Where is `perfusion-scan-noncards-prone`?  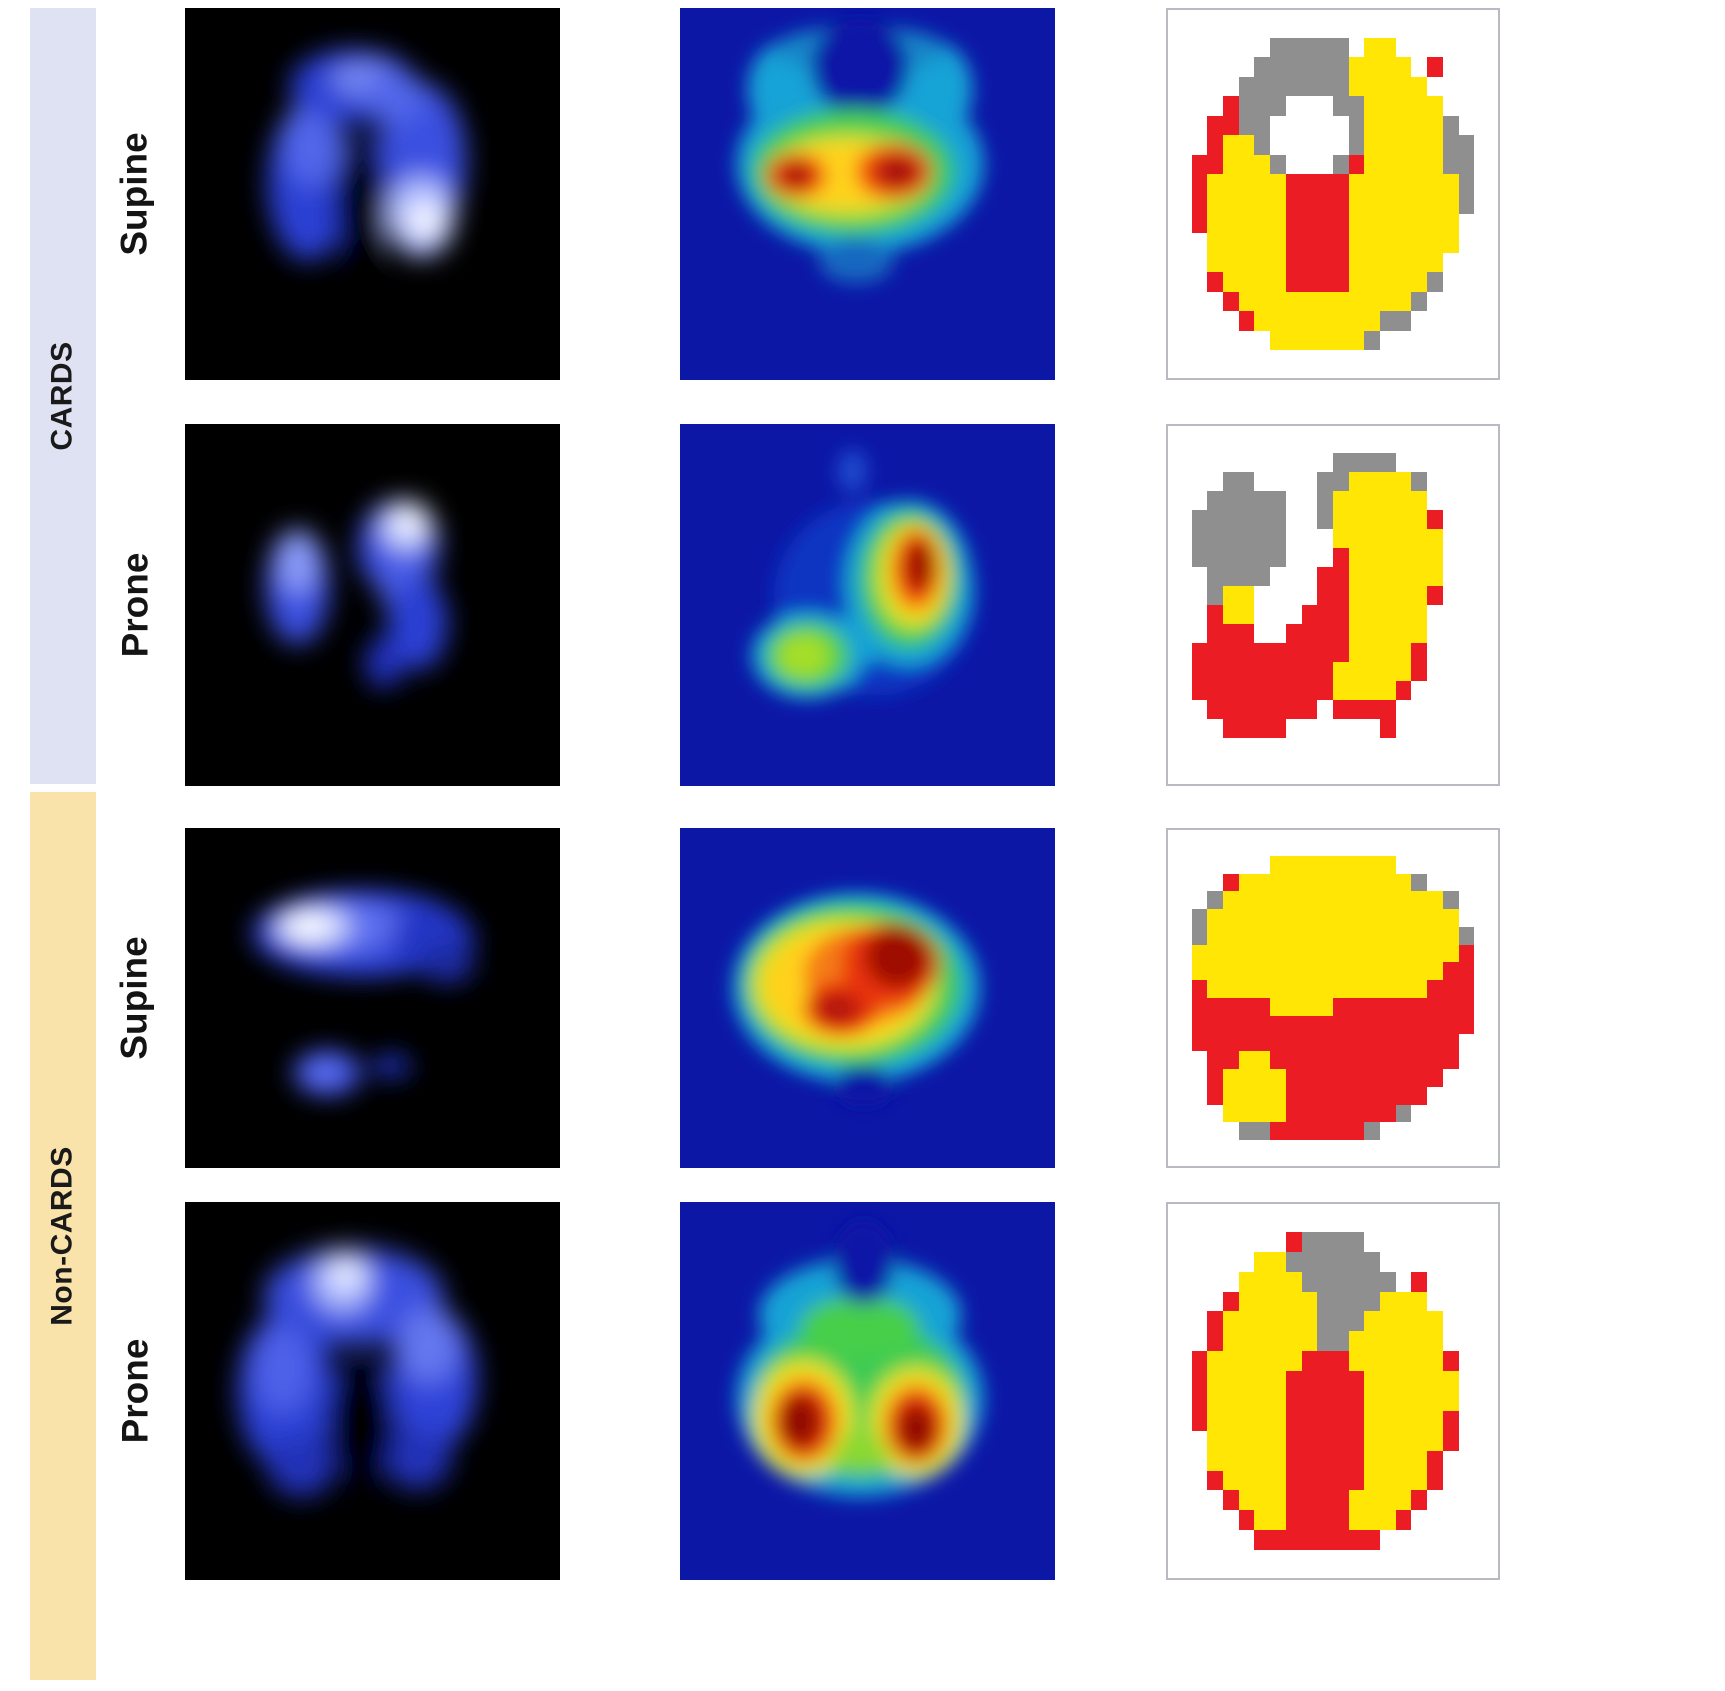
perfusion-scan-noncards-prone is located at coordinates (867, 1391).